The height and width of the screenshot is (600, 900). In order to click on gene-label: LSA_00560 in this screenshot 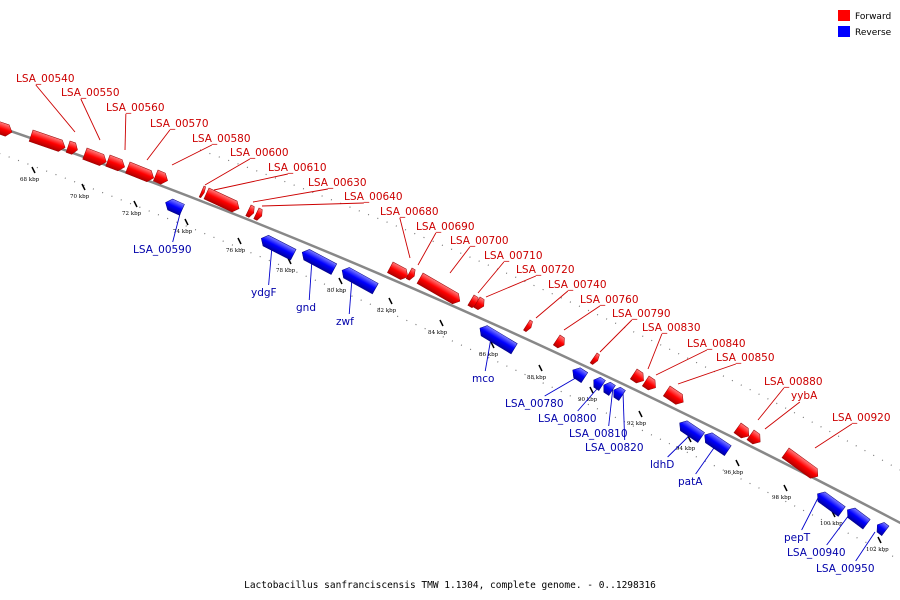, I will do `click(135, 108)`.